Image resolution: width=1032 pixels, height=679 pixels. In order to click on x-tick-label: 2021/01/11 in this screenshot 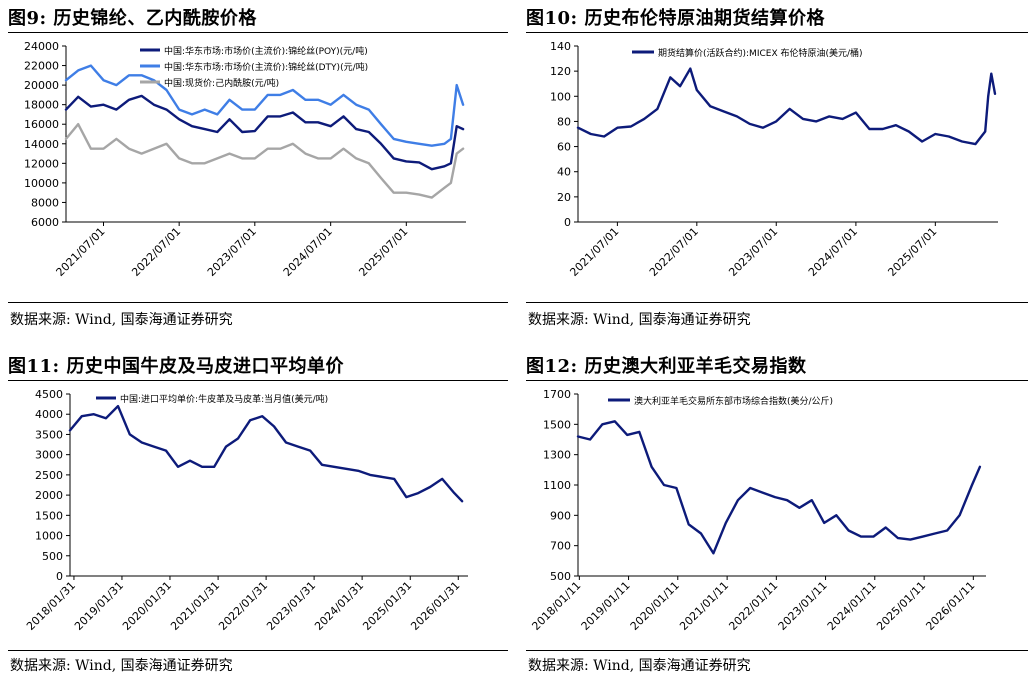, I will do `click(704, 606)`.